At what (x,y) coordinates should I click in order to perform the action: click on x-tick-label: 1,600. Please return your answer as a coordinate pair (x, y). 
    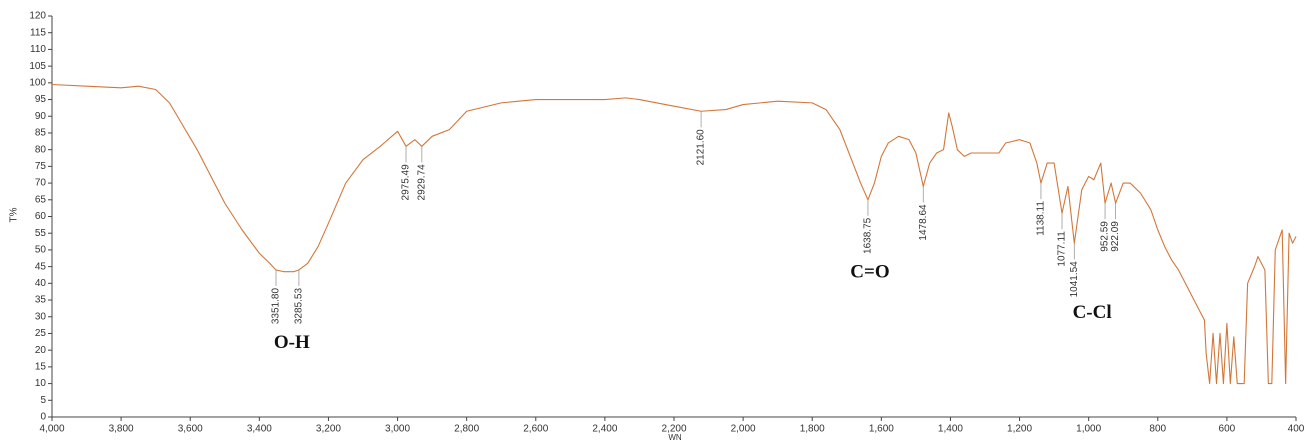
    Looking at the image, I should click on (881, 429).